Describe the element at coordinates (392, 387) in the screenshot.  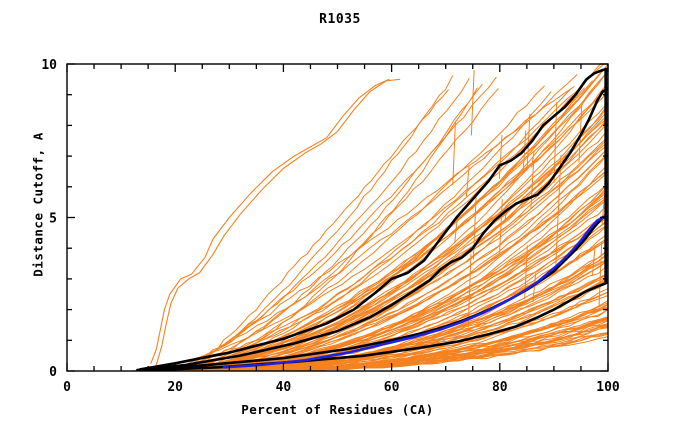
I see `x-tick-label: 60` at that location.